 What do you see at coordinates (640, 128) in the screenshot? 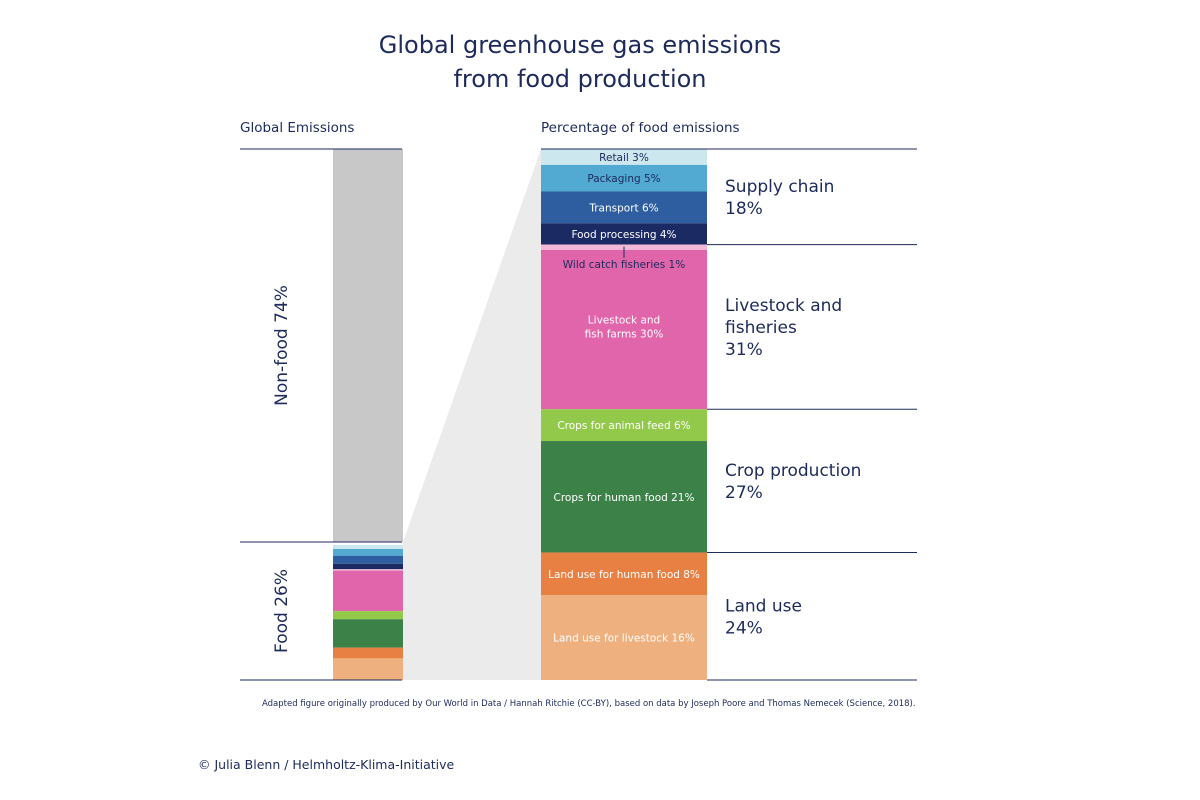
I see `right-column-header: Percentage of food emissions` at bounding box center [640, 128].